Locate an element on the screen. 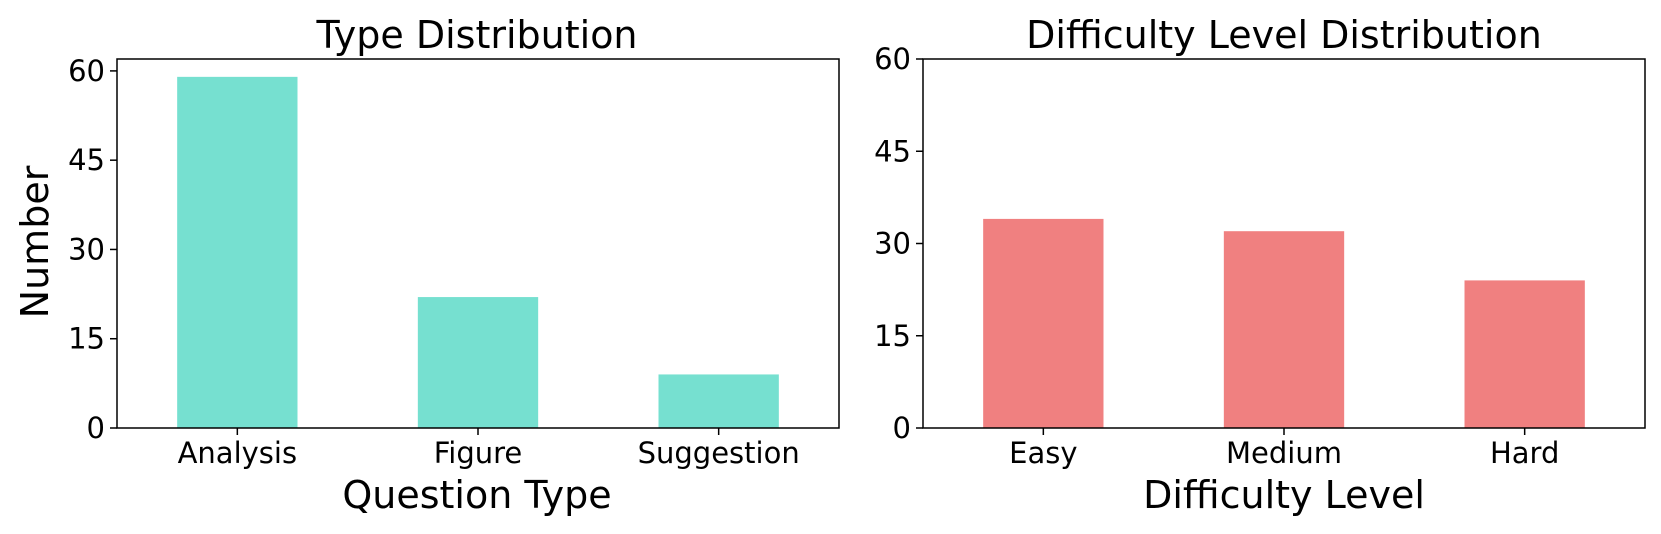 This screenshot has height=534, width=1661. bar-group is located at coordinates (1284, 323).